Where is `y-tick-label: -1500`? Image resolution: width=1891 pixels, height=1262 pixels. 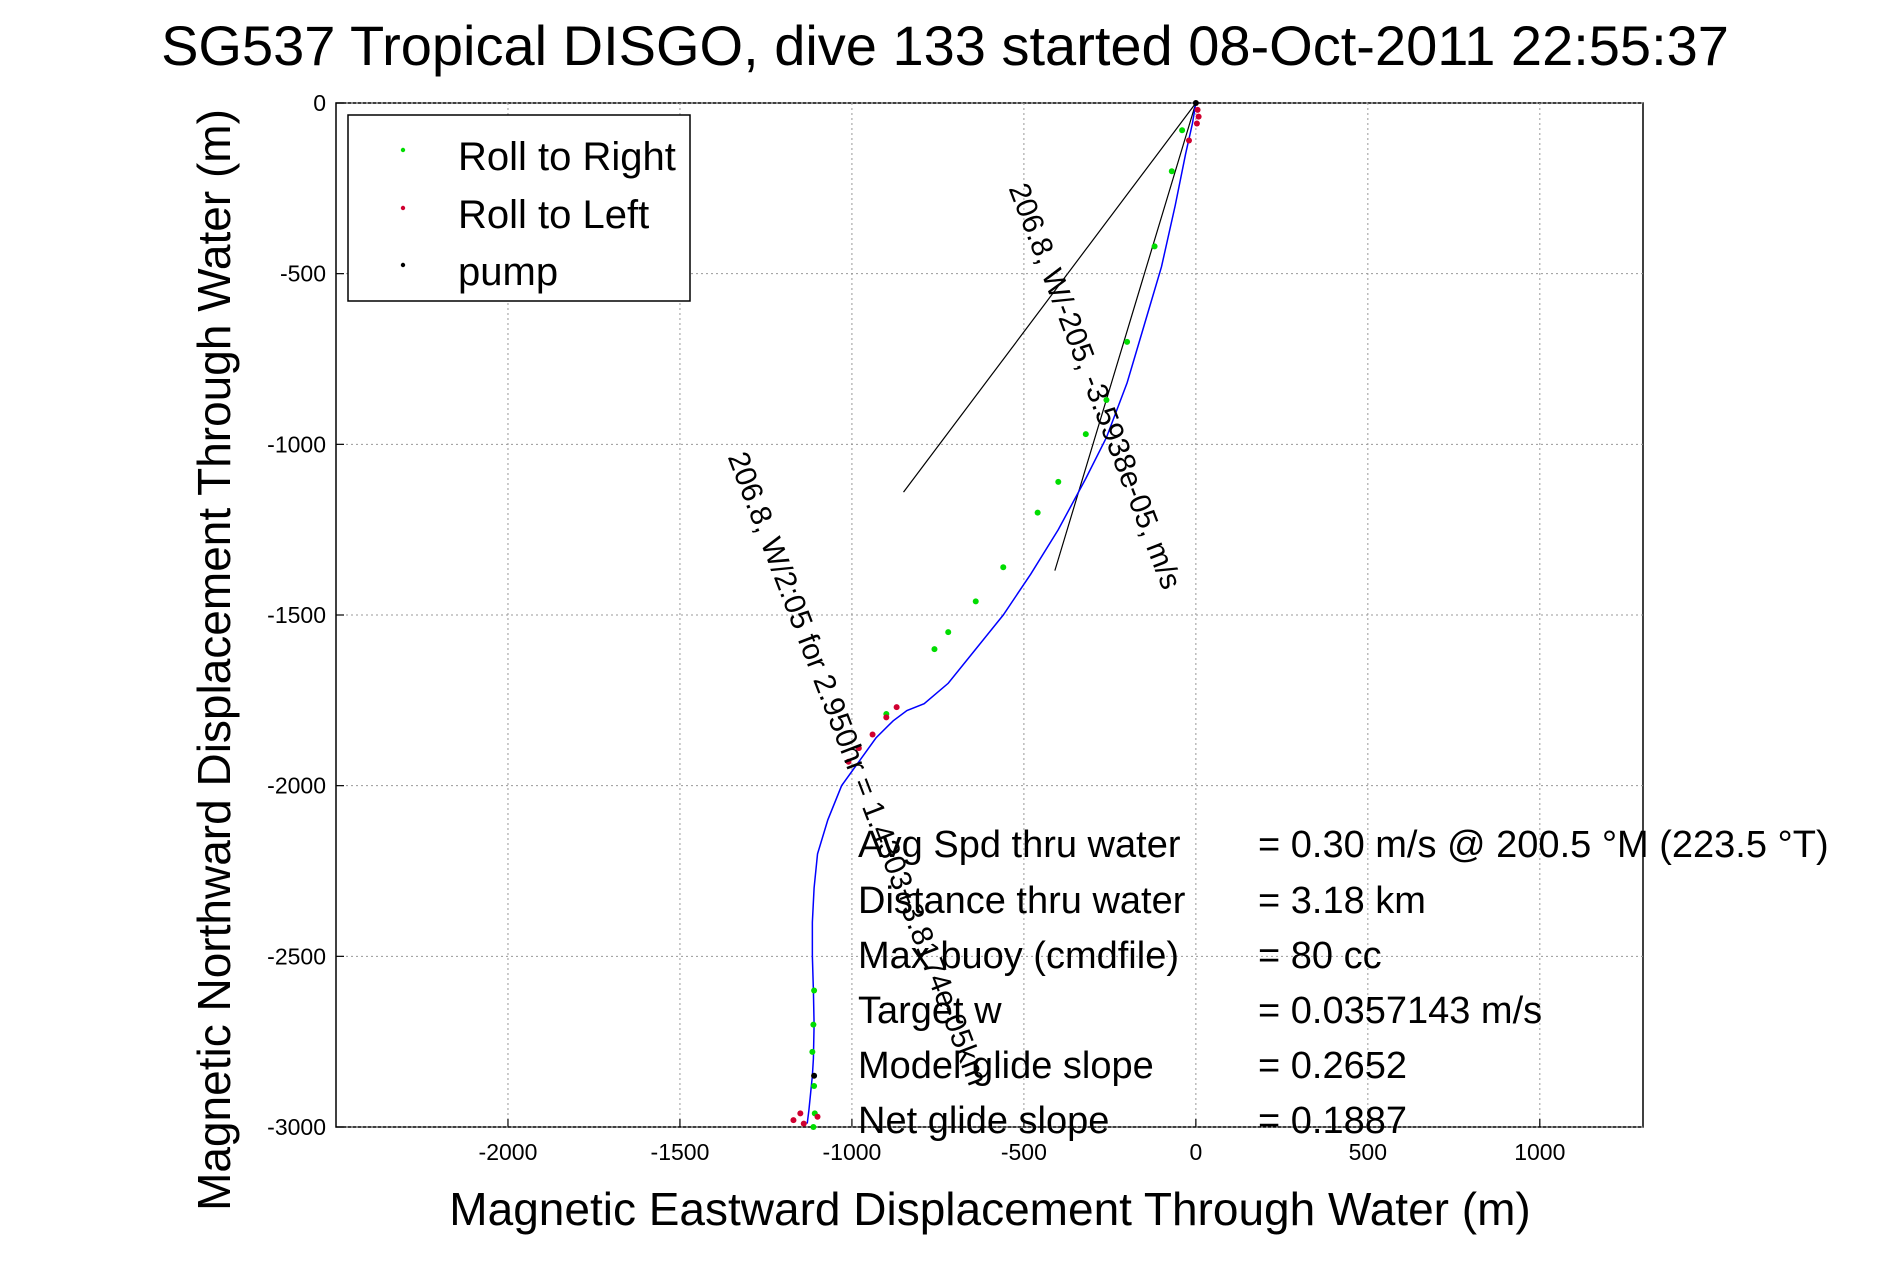 y-tick-label: -1500 is located at coordinates (296, 615).